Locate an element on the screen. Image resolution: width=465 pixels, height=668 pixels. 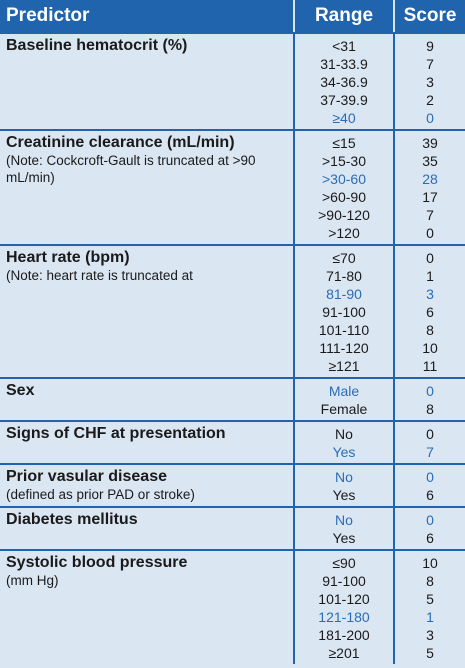
header-cell: Predictor is located at coordinates (48, 15).